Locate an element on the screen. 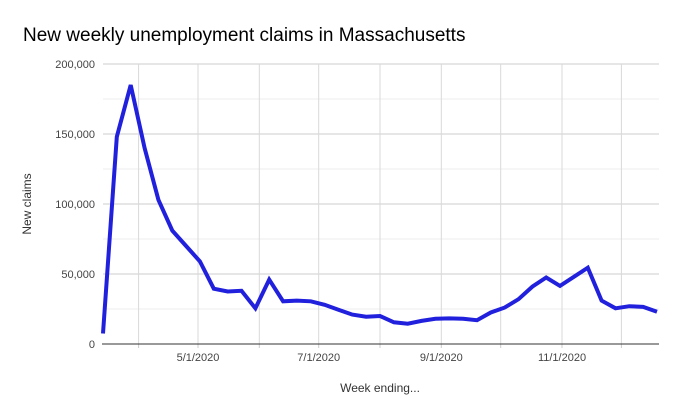  y-tick-label: 50,000 is located at coordinates (78, 275).